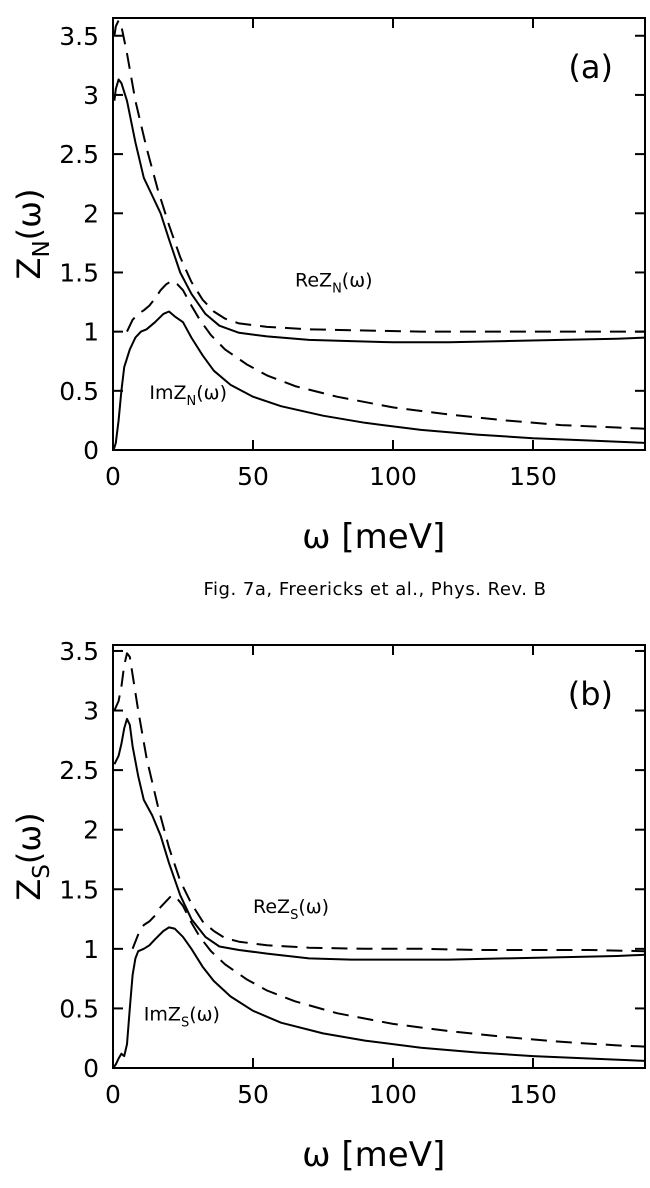  What do you see at coordinates (590, 67) in the screenshot?
I see `panel-label: (a)` at bounding box center [590, 67].